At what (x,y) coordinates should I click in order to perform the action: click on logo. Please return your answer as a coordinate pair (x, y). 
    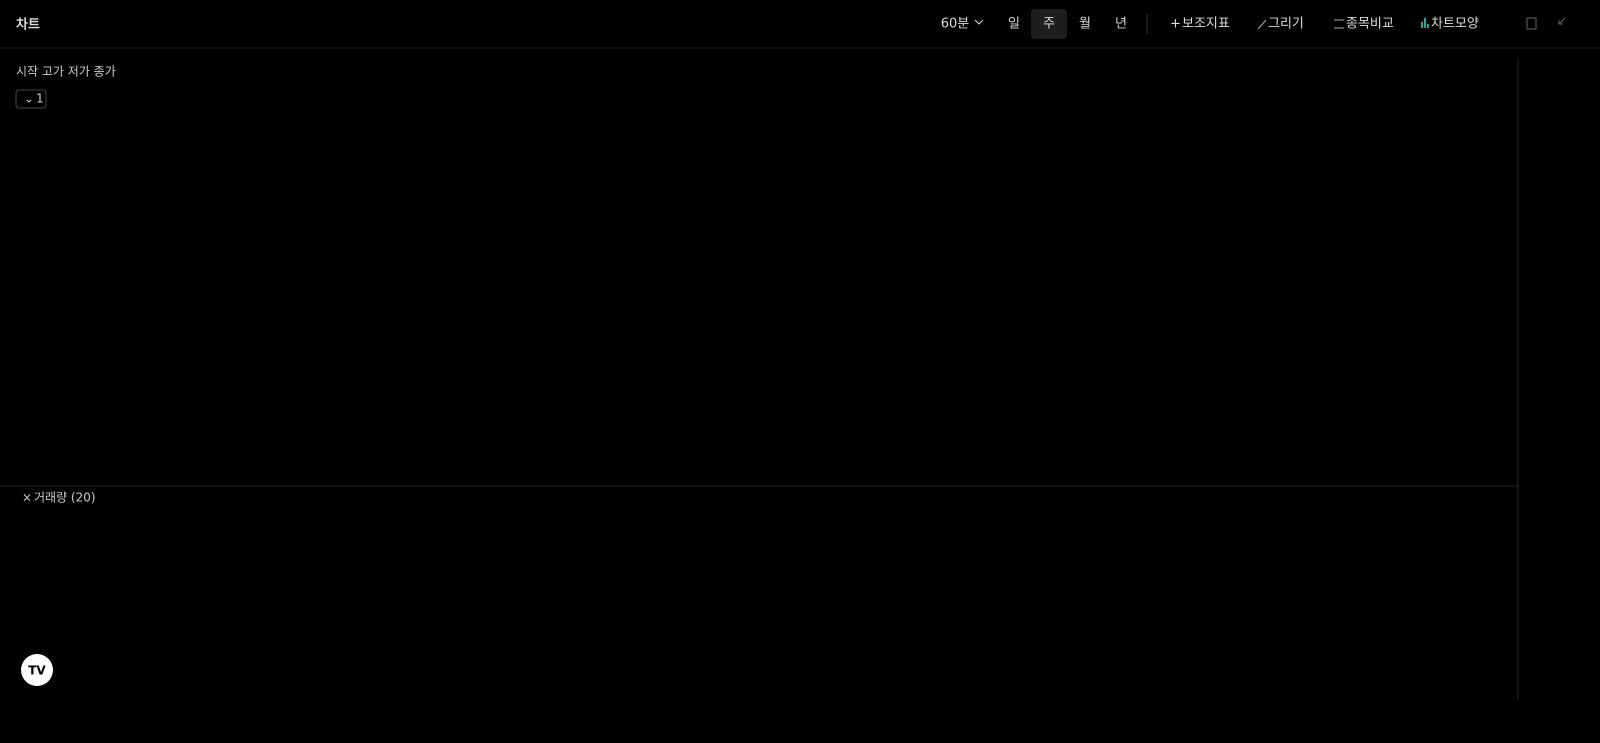
    Looking at the image, I should click on (37, 670).